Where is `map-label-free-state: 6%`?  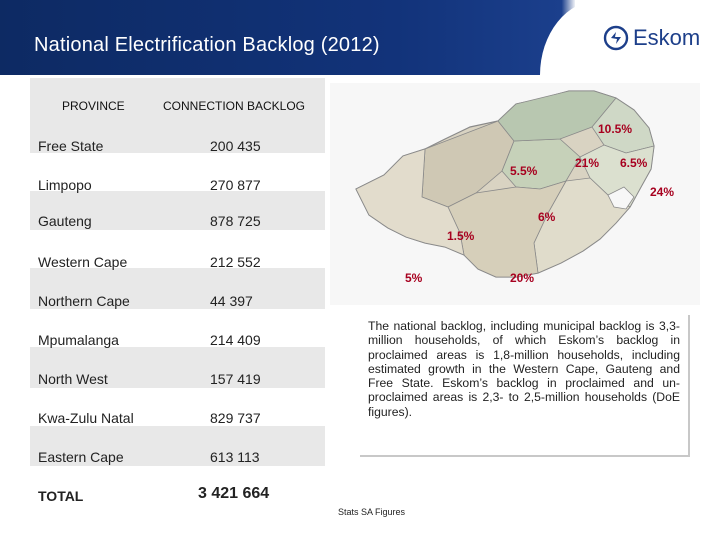
map-label-free-state: 6% is located at coordinates (547, 217).